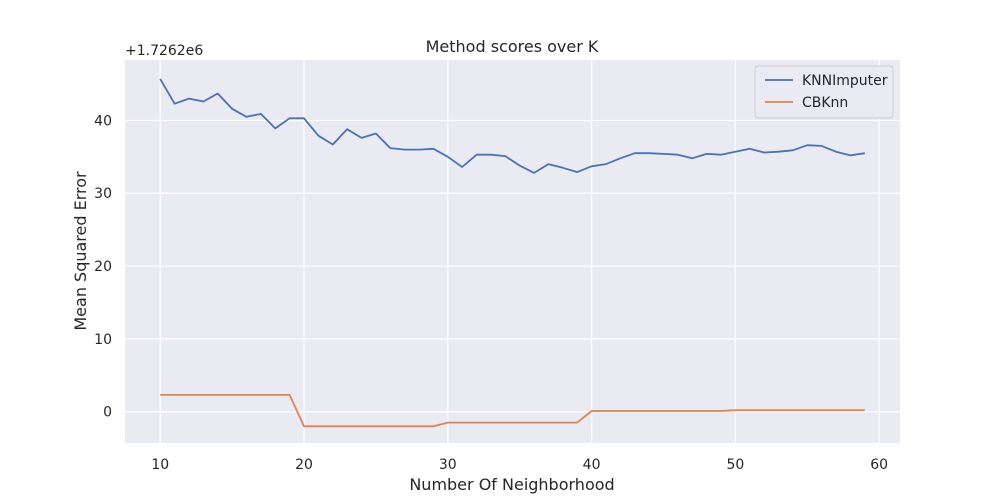 The width and height of the screenshot is (1000, 500). What do you see at coordinates (592, 465) in the screenshot?
I see `x-tick-label: 40` at bounding box center [592, 465].